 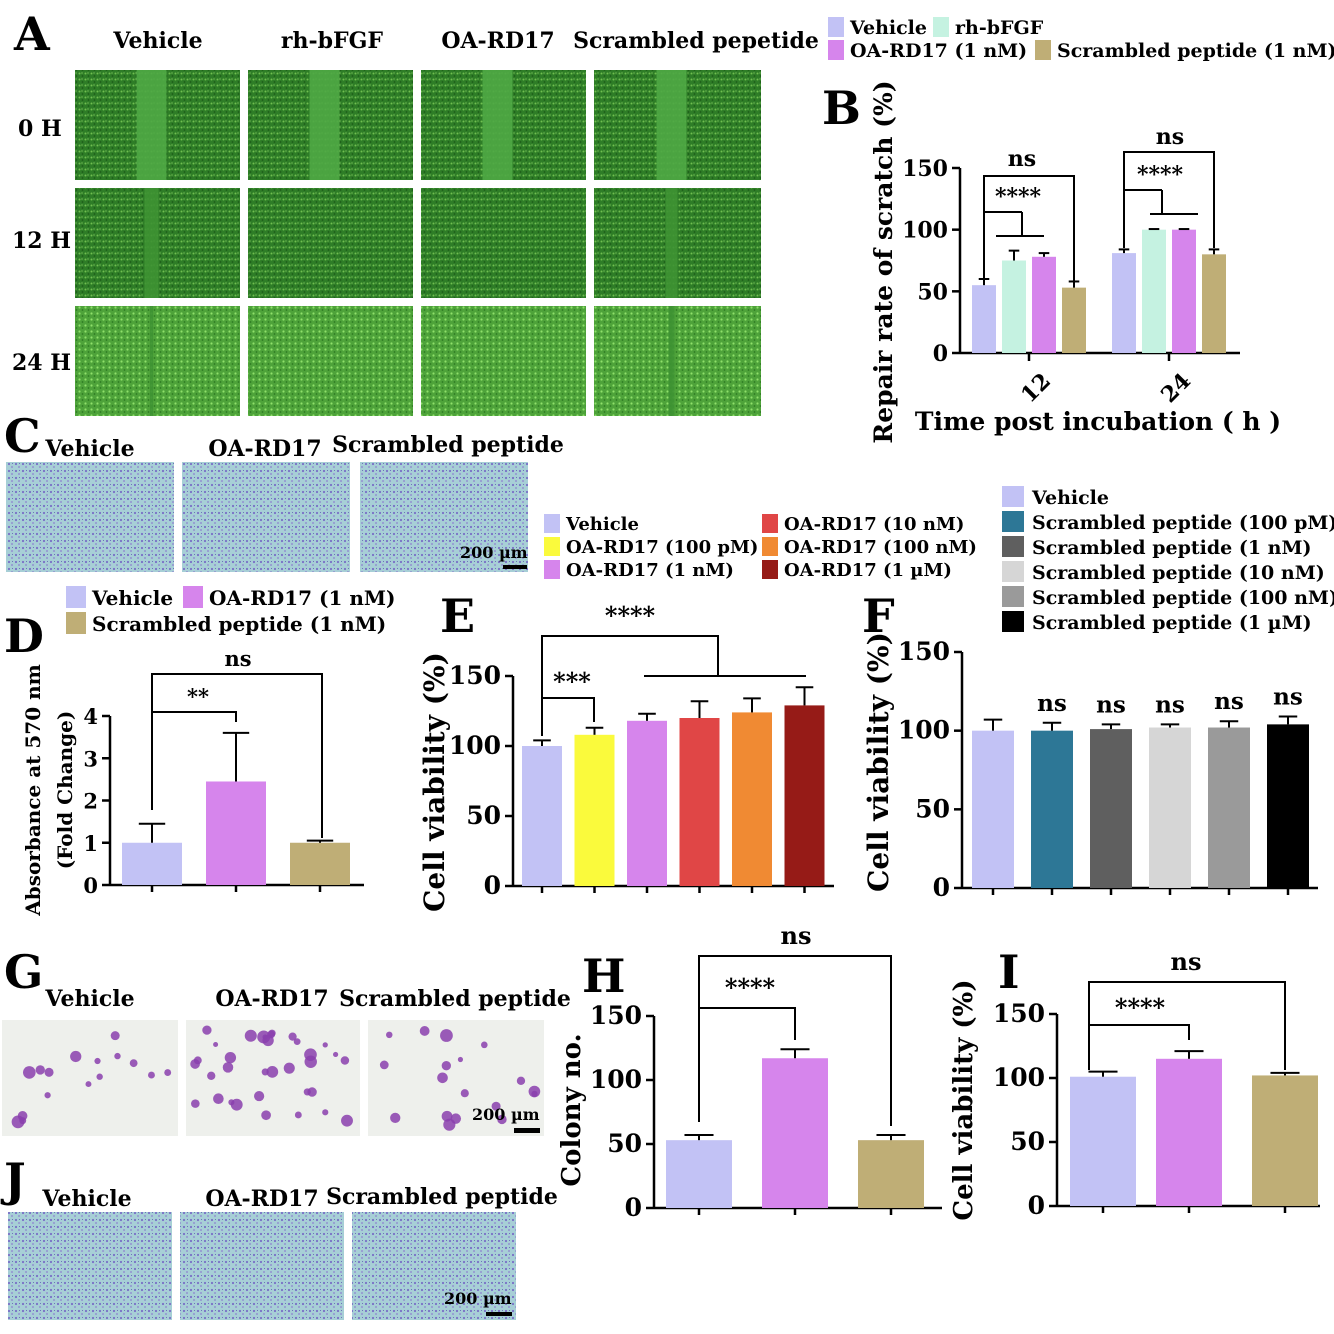 I want to click on panel-d-y-tick-label: 0, so click(x=90, y=885).